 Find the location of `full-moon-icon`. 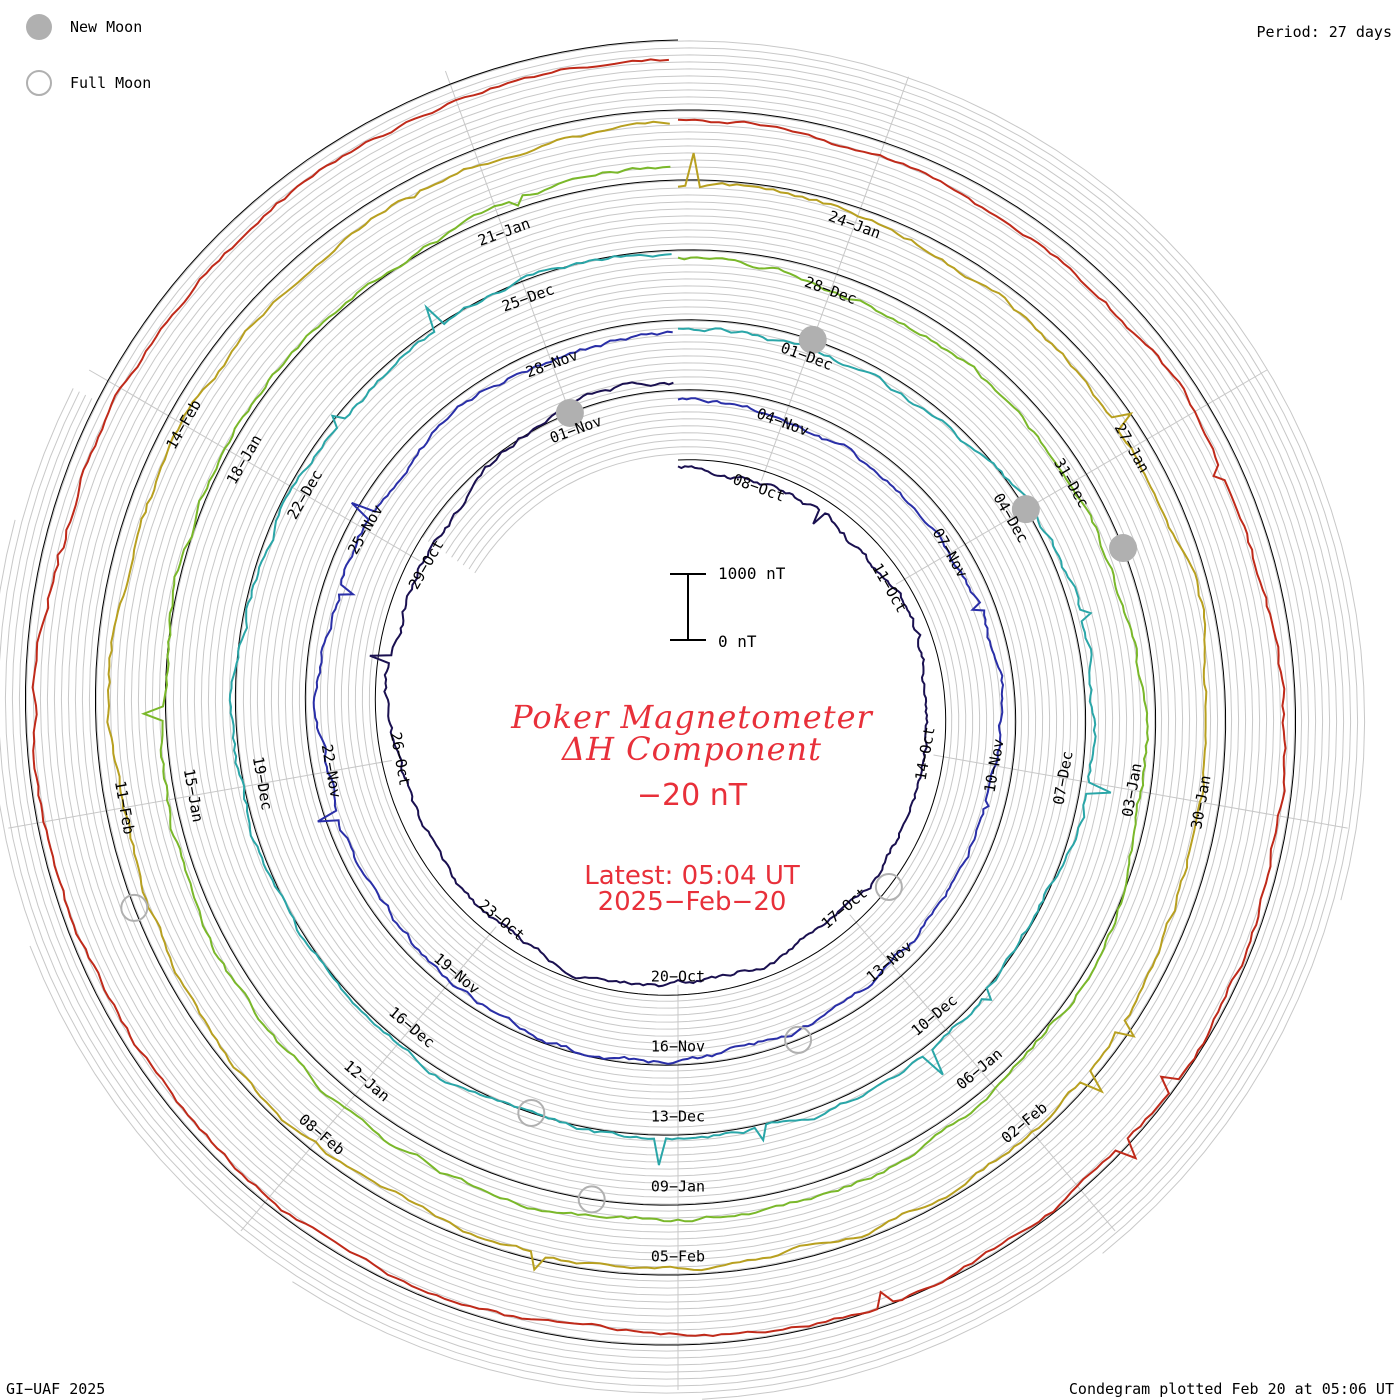

full-moon-icon is located at coordinates (39, 83).